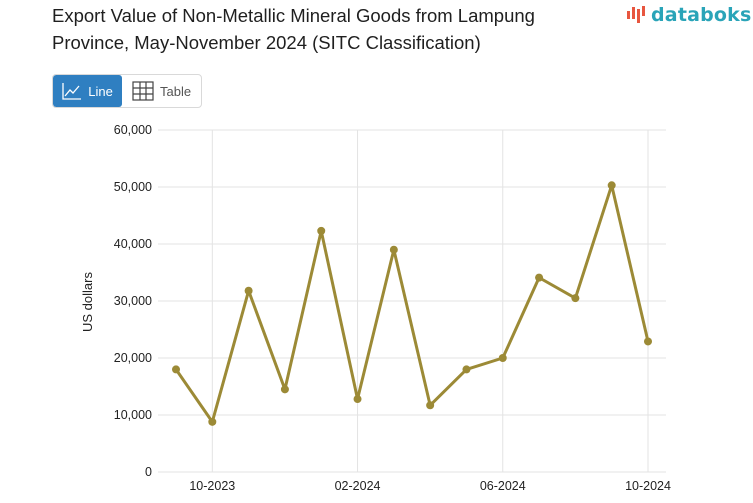  Describe the element at coordinates (430, 486) in the screenshot. I see `x-axis-tick-labels: 10-2023 02-2024 06-2024 10-2024` at that location.